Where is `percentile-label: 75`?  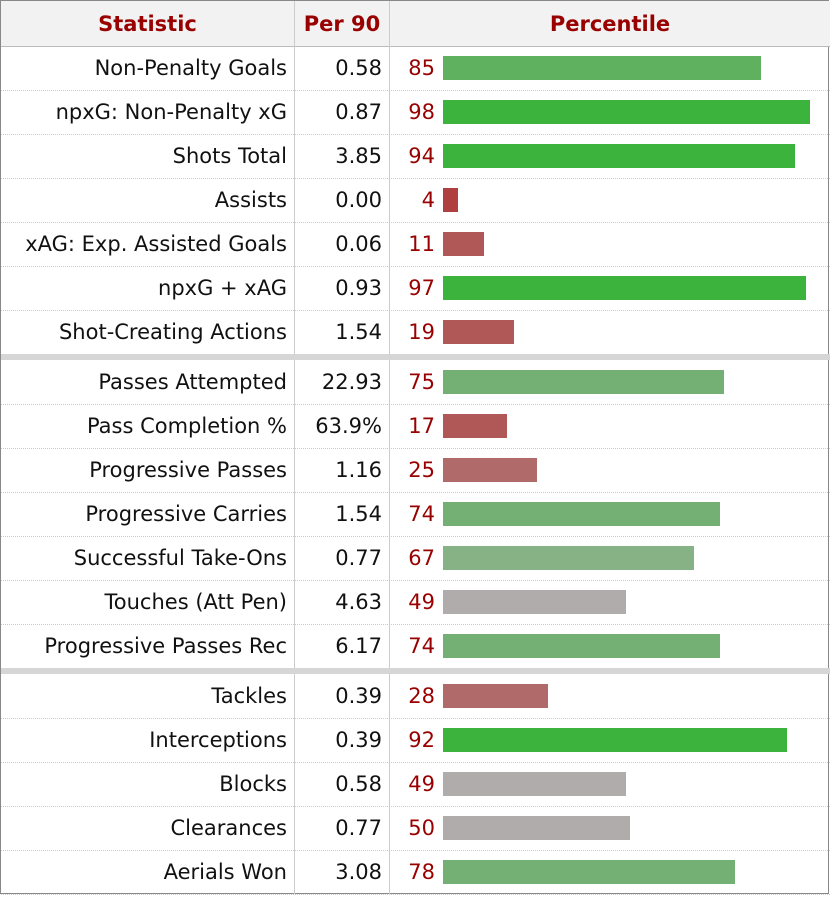
percentile-label: 75 is located at coordinates (421, 382).